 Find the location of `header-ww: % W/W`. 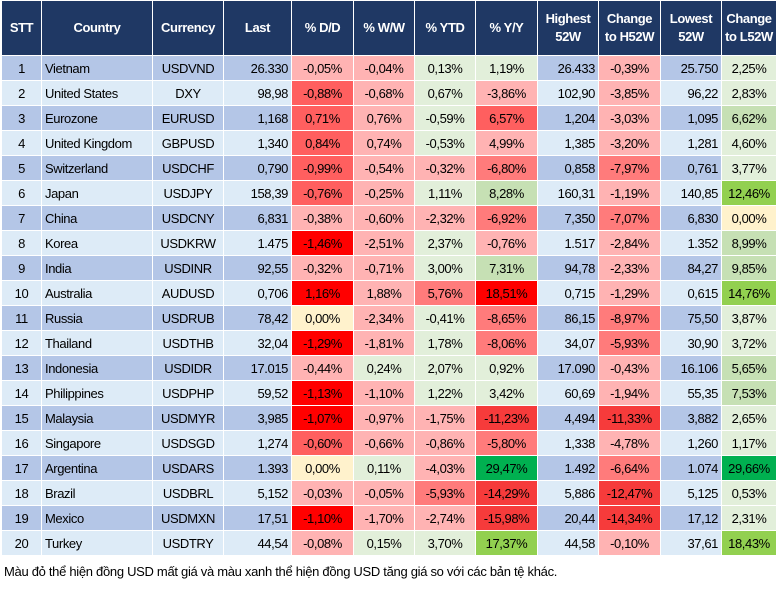

header-ww: % W/W is located at coordinates (384, 28).